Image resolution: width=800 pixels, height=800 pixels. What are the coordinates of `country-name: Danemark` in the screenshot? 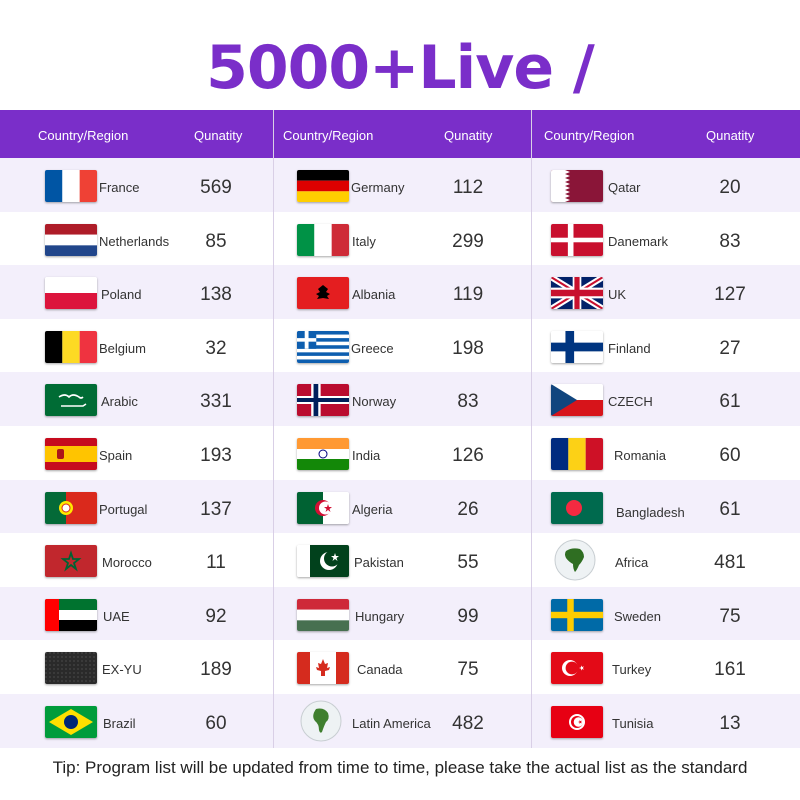 It's located at (638, 241).